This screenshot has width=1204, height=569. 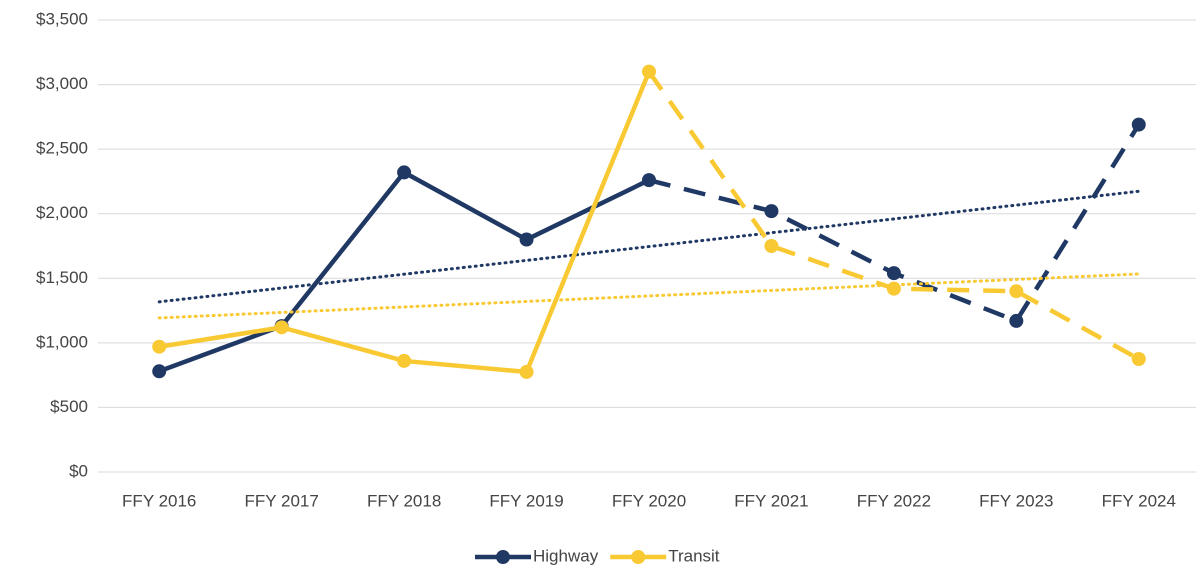 What do you see at coordinates (566, 555) in the screenshot?
I see `legend-label: Highway` at bounding box center [566, 555].